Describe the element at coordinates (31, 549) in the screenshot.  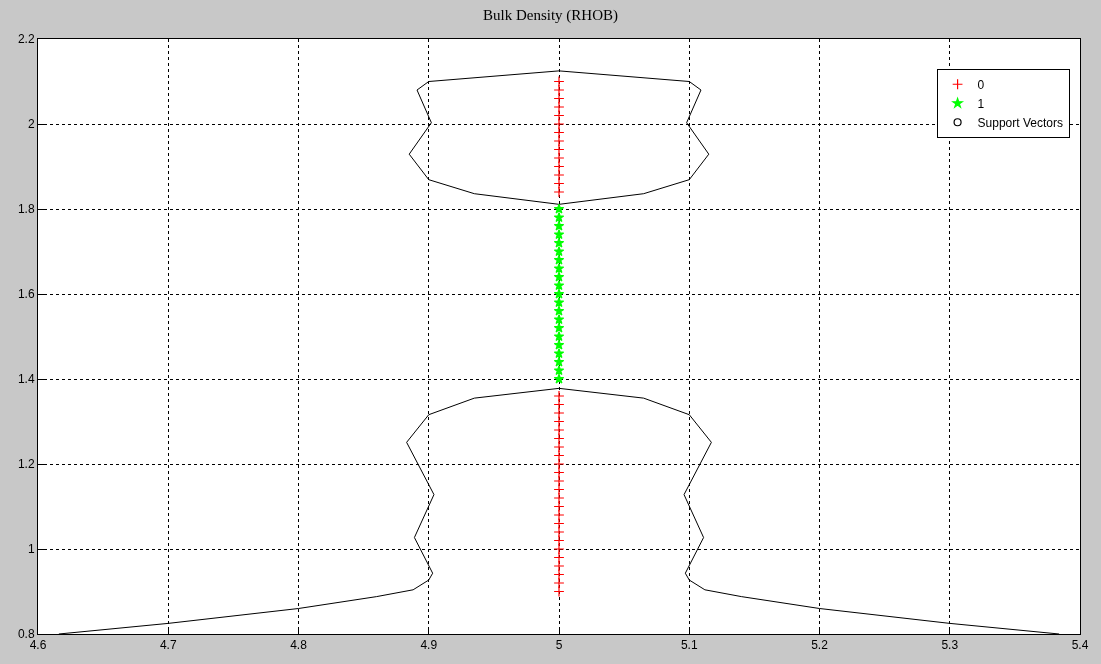
I see `y-tick-label: 1` at that location.